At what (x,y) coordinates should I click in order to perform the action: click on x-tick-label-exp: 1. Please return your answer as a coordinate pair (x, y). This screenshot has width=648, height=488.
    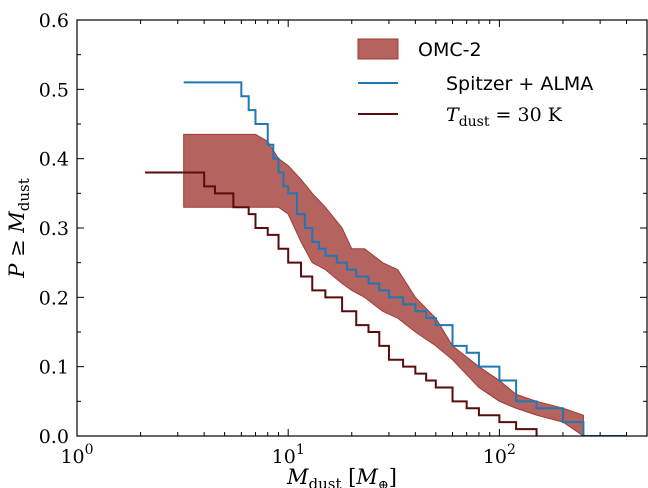
    Looking at the image, I should click on (300, 450).